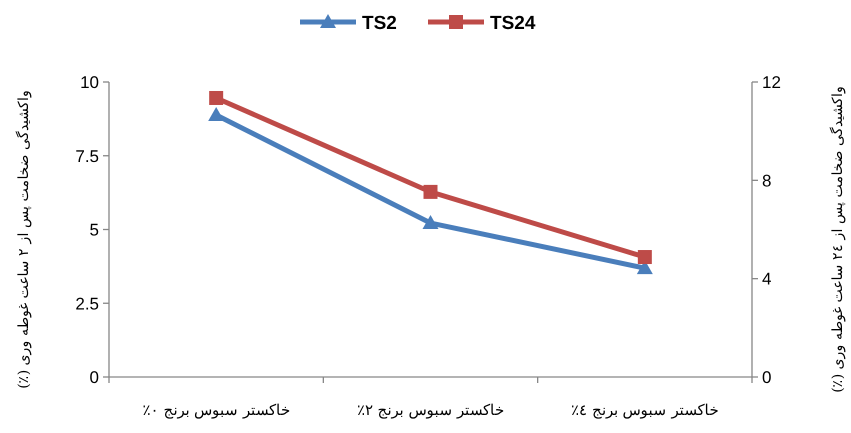 This screenshot has height=433, width=851. Describe the element at coordinates (87, 304) in the screenshot. I see `y-tick-label: 2.5` at that location.